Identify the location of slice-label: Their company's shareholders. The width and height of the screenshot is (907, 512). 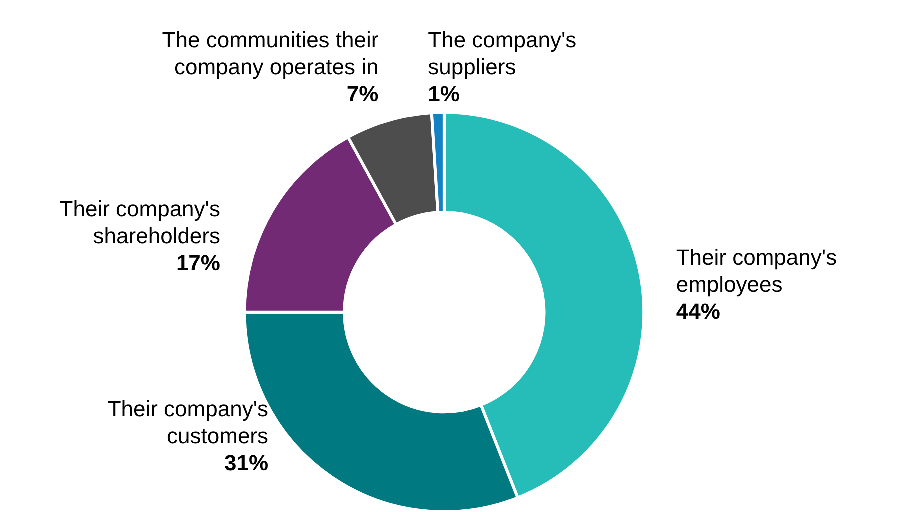
(140, 222).